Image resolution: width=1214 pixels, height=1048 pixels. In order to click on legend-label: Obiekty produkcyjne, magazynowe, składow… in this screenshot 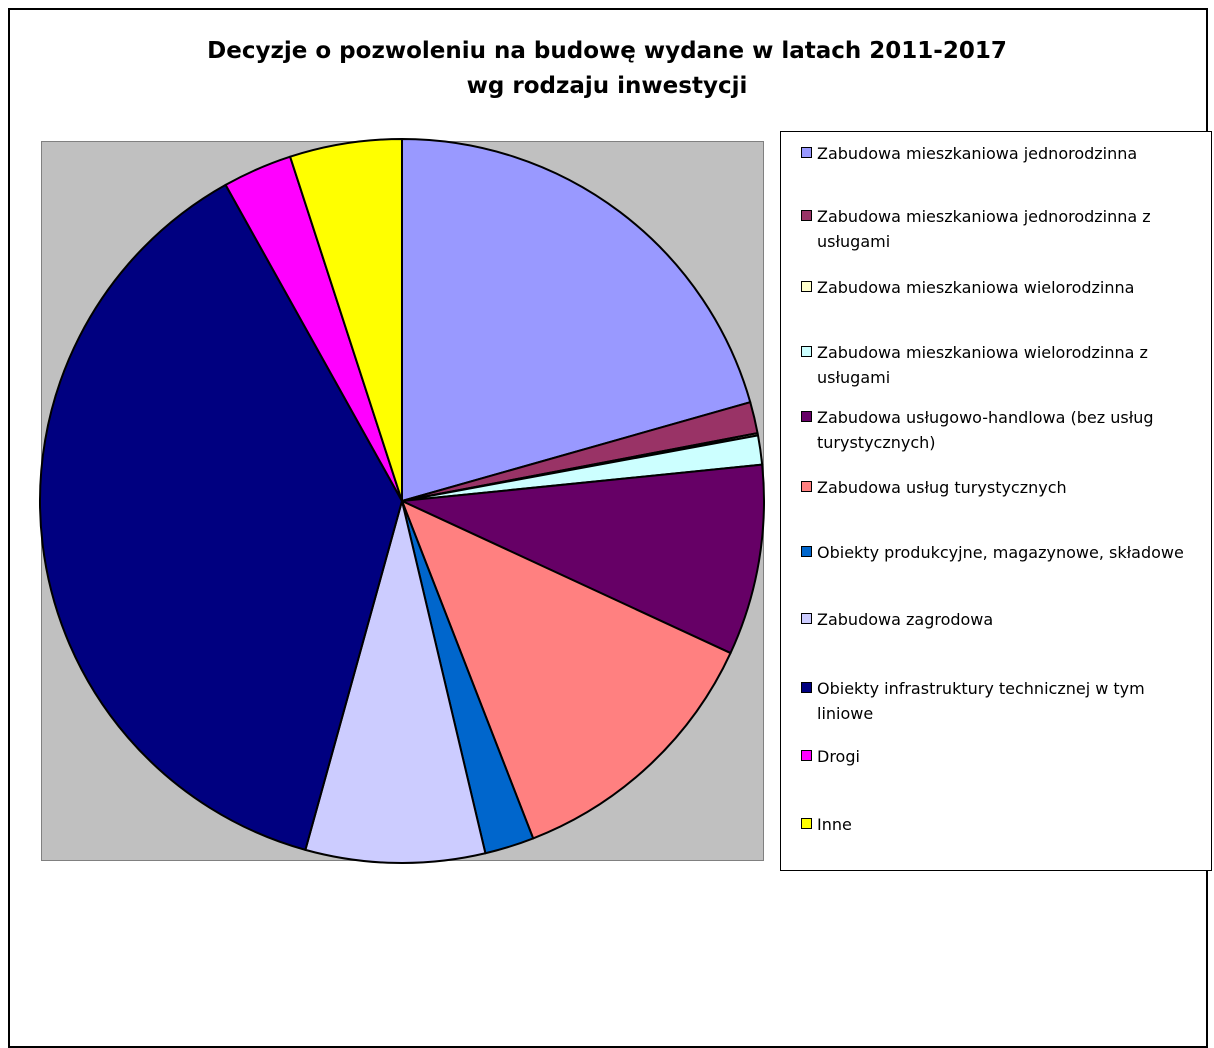, I will do `click(1000, 552)`.